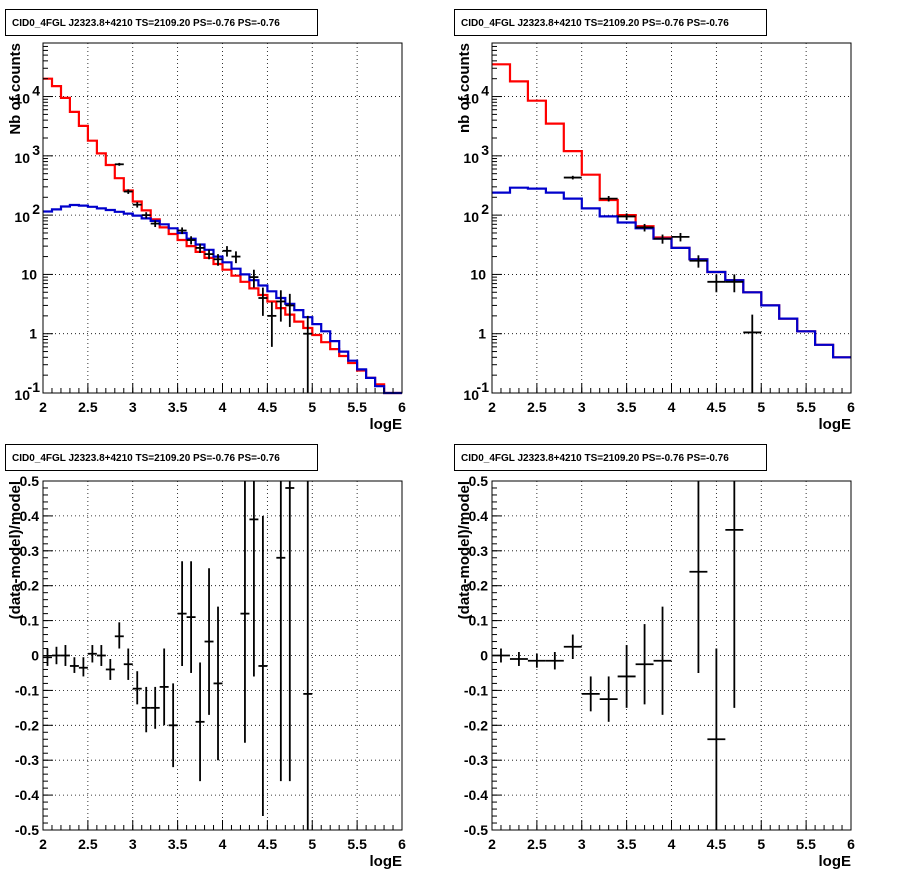  Describe the element at coordinates (178, 407) in the screenshot. I see `x-tick-label: 3.5` at that location.